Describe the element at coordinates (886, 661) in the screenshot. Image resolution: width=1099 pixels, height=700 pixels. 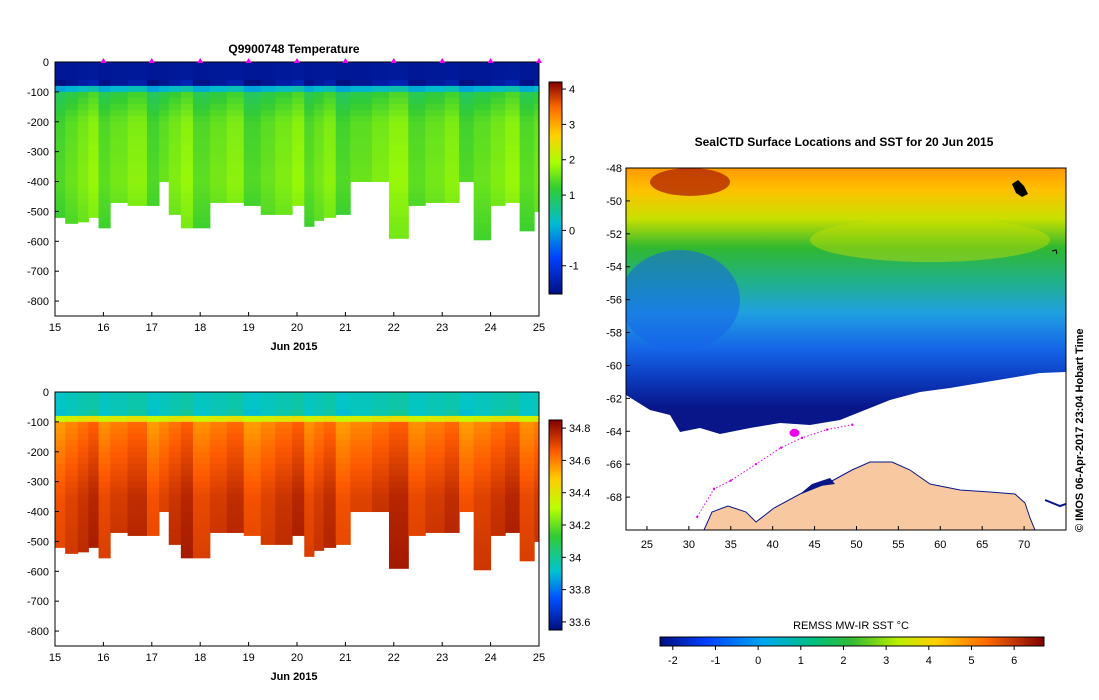
I see `sst-colorbar-tick-label: 3` at that location.